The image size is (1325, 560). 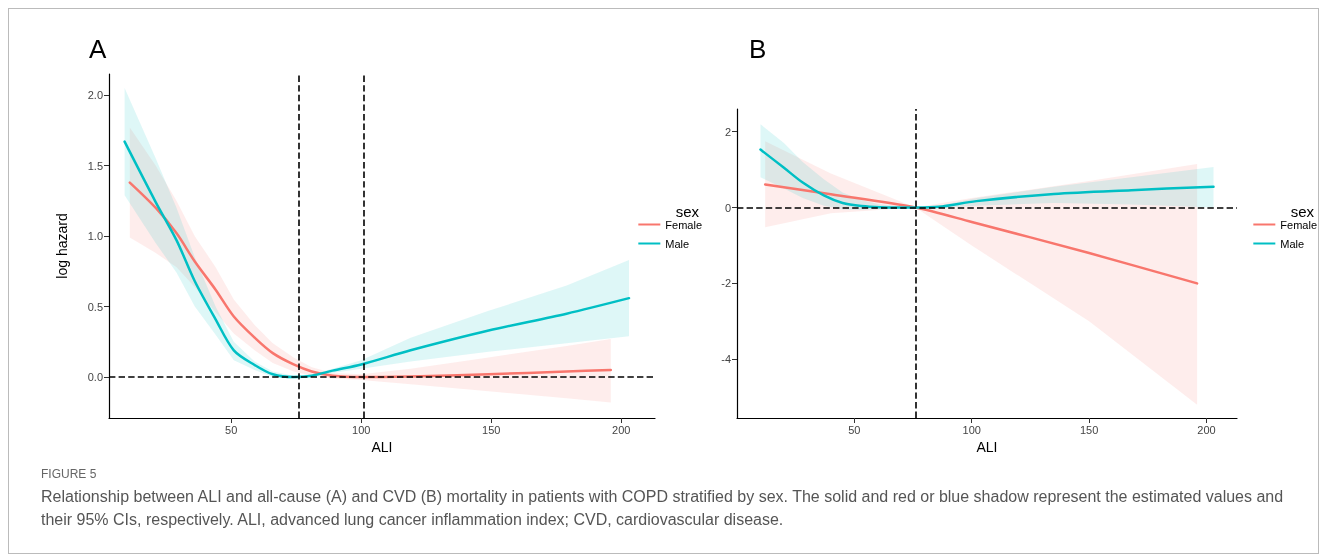 What do you see at coordinates (95, 236) in the screenshot?
I see `y-tick-label: 1.0` at bounding box center [95, 236].